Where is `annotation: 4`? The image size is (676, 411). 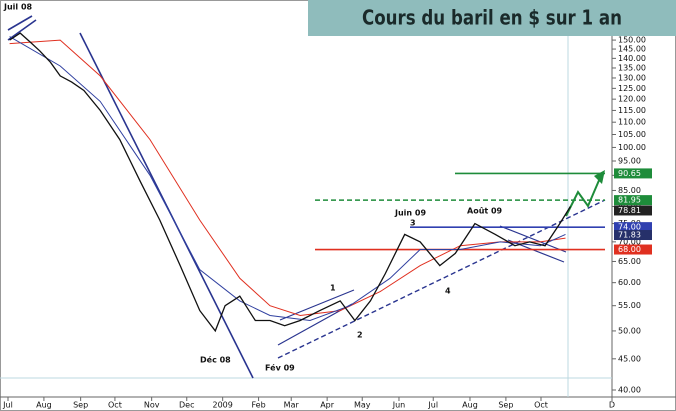
annotation: 4 is located at coordinates (448, 291).